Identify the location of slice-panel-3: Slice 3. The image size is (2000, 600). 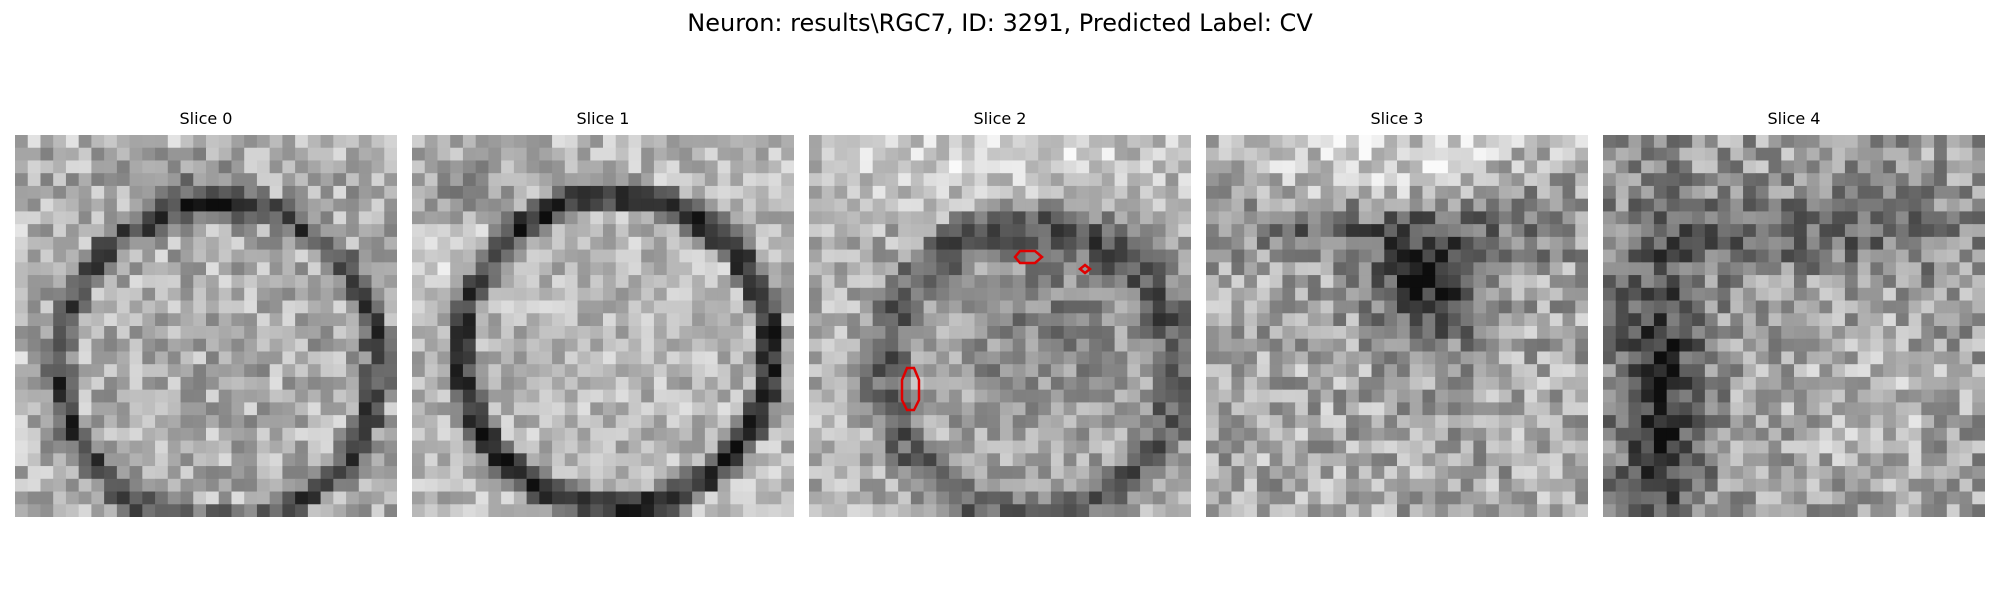
(1397, 318).